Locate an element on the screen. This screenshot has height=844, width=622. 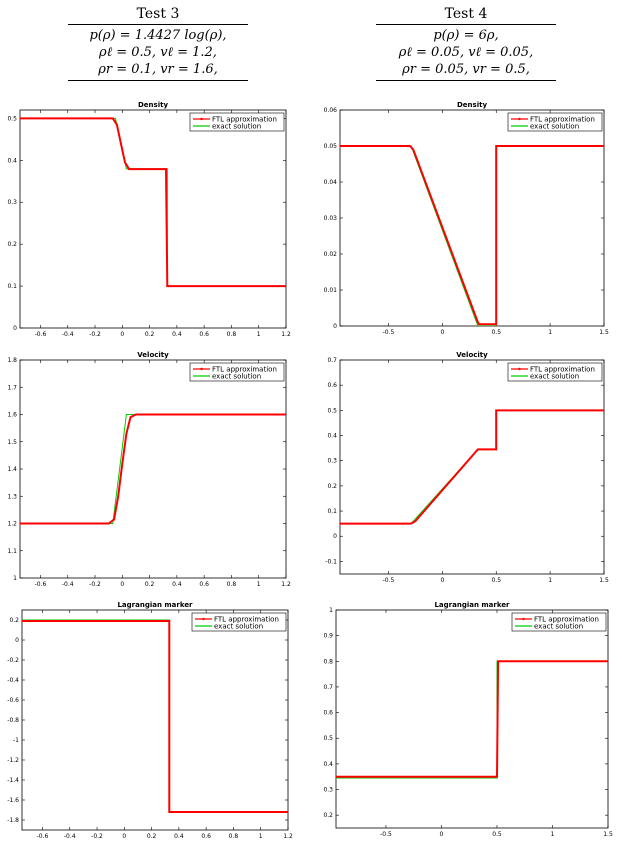
test-3-line-2: ρℓ = 0.5, vℓ = 1.2, is located at coordinates (158, 52).